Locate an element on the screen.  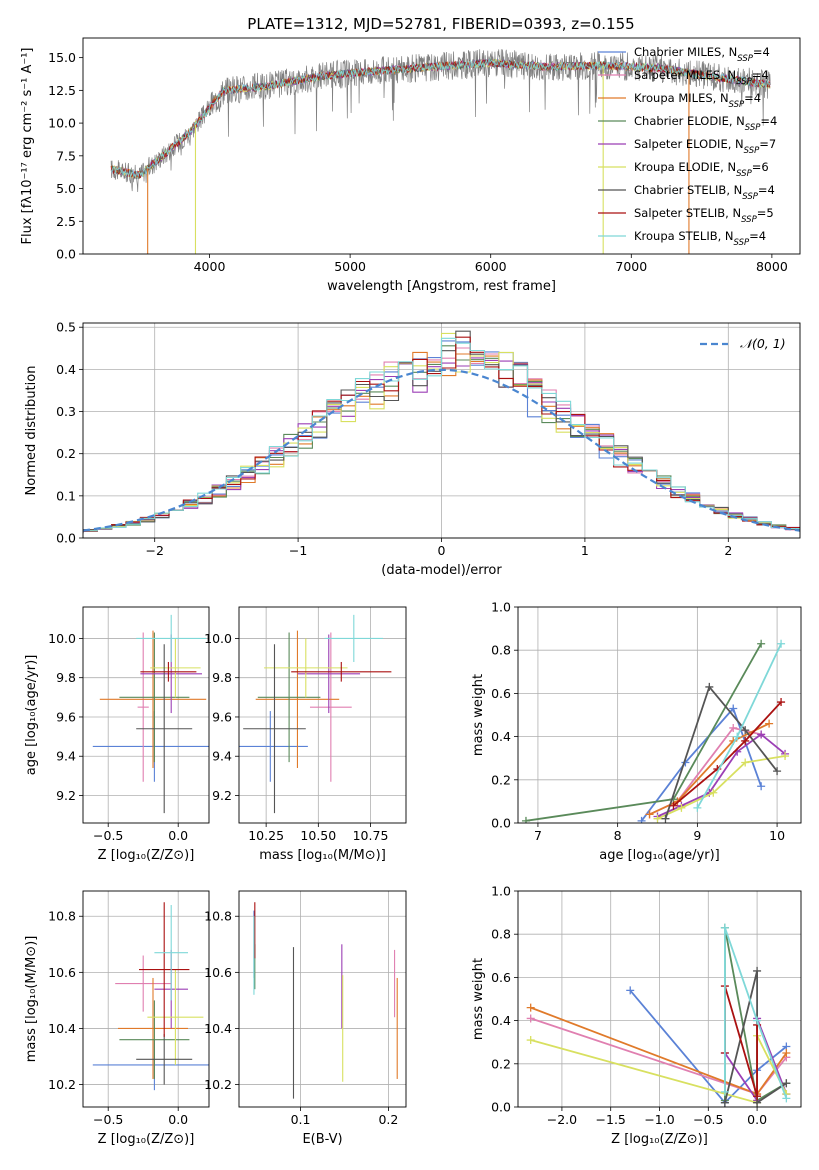
mass_vs_ebv-ytick-label: 10.2 is located at coordinates (218, 1084).